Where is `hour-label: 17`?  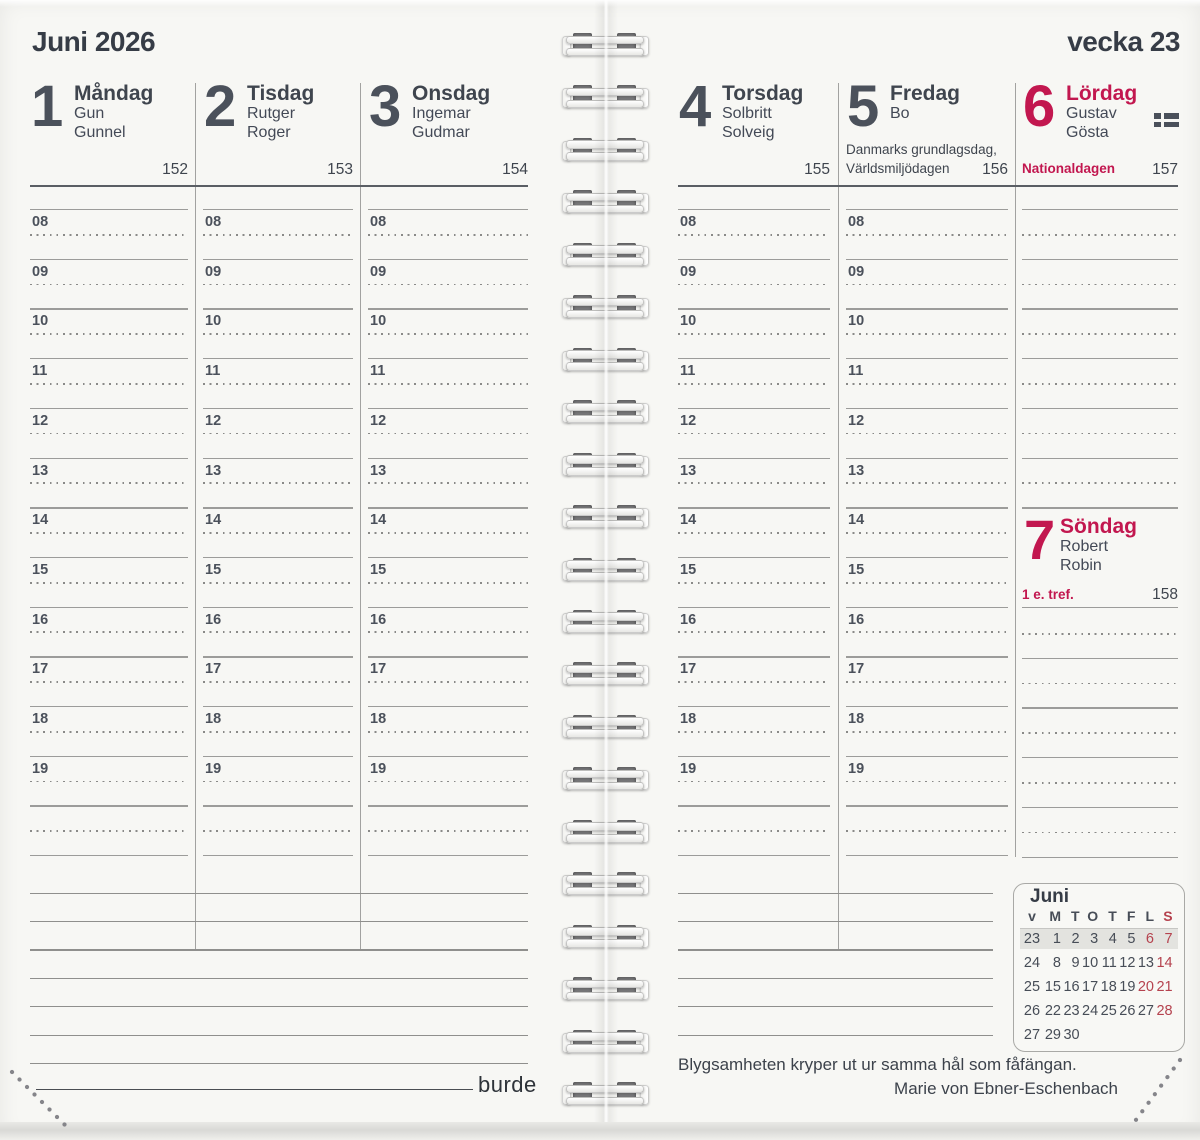
hour-label: 17 is located at coordinates (213, 669).